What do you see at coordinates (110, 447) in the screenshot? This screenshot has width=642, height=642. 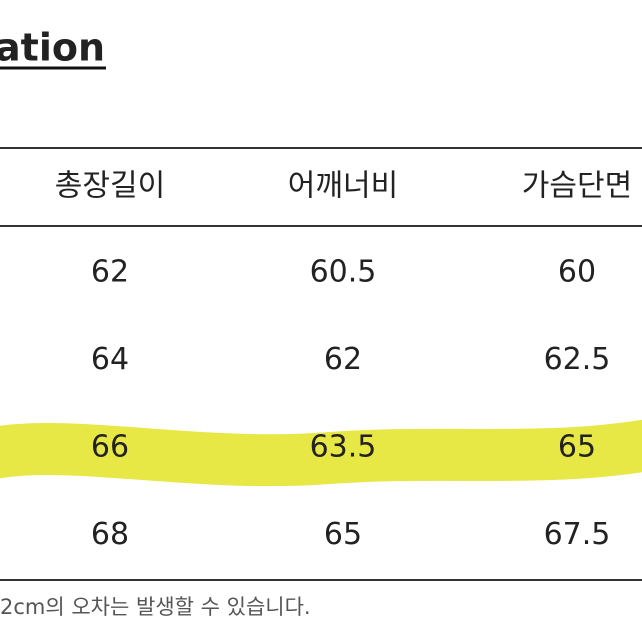 I see `table-cell: 66` at bounding box center [110, 447].